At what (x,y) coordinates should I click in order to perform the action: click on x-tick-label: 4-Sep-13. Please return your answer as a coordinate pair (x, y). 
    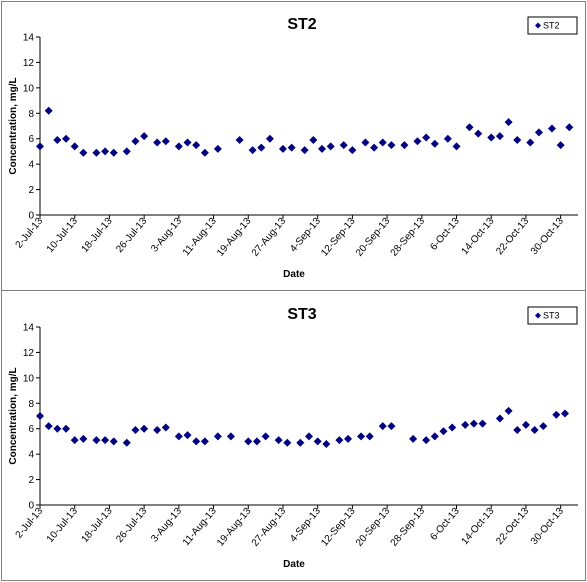
    Looking at the image, I should click on (305, 525).